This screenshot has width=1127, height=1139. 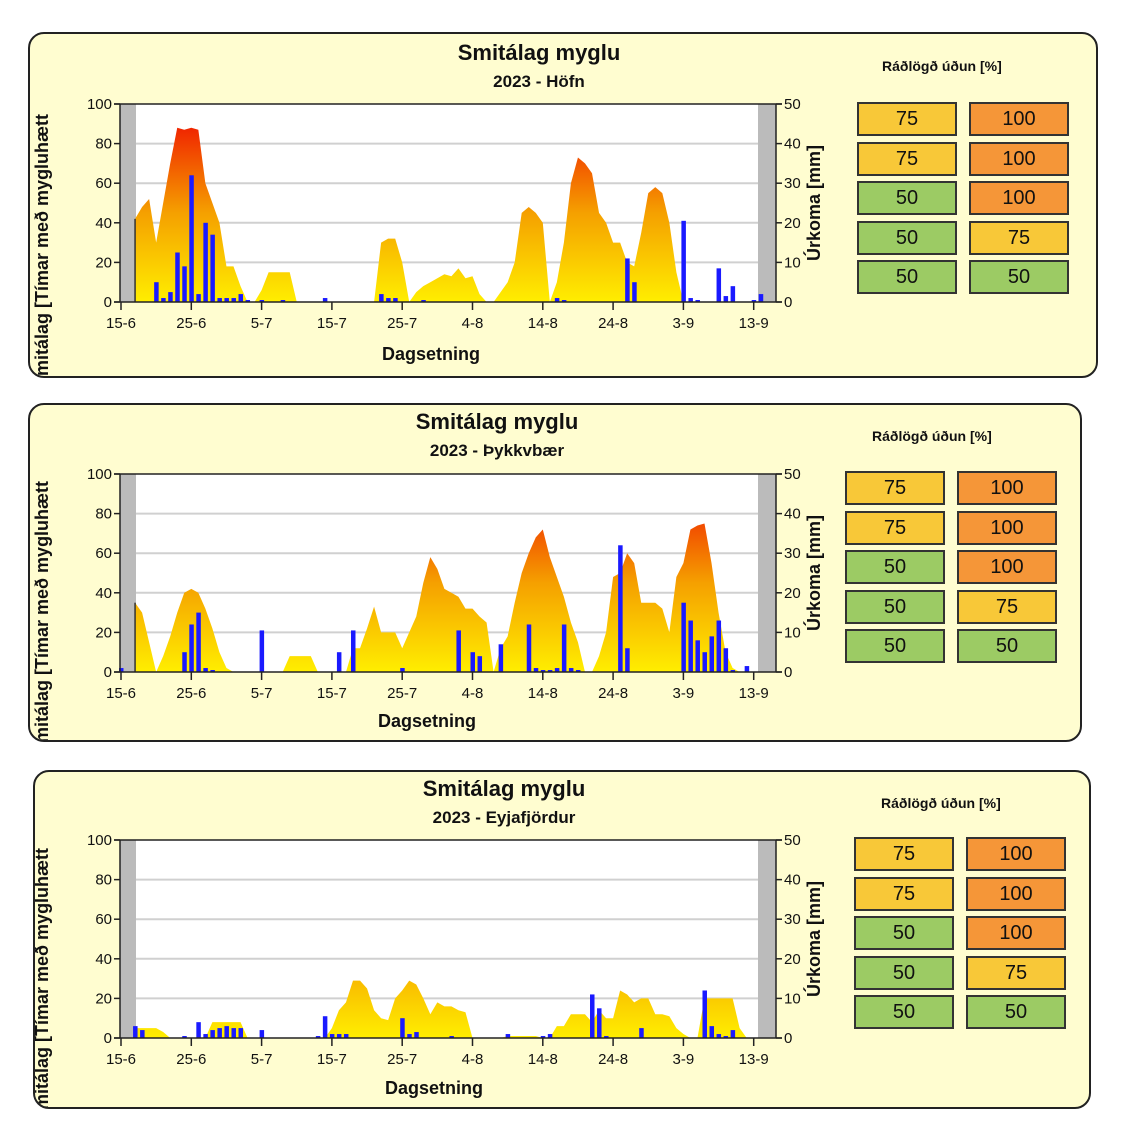 I want to click on x-tick-label: 15-7, so click(x=332, y=1059).